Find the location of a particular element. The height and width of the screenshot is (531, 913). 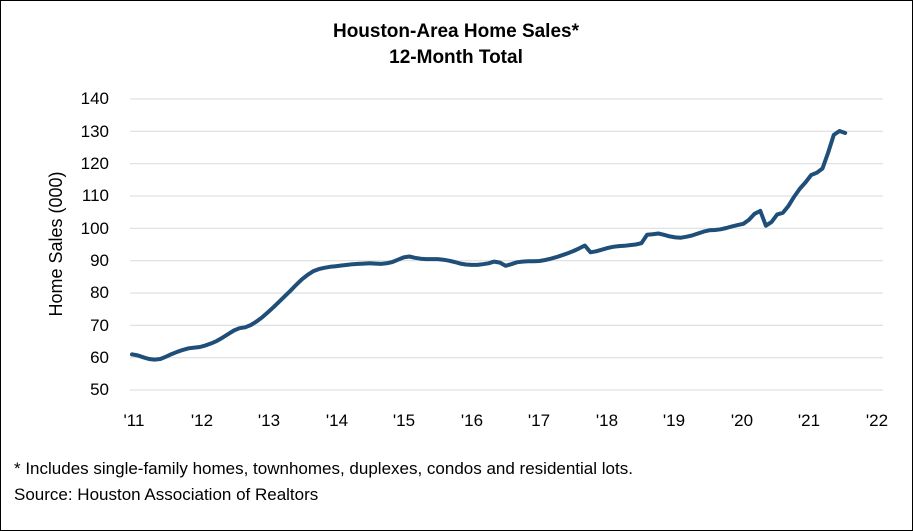

x-tick-label: '16 is located at coordinates (472, 420).